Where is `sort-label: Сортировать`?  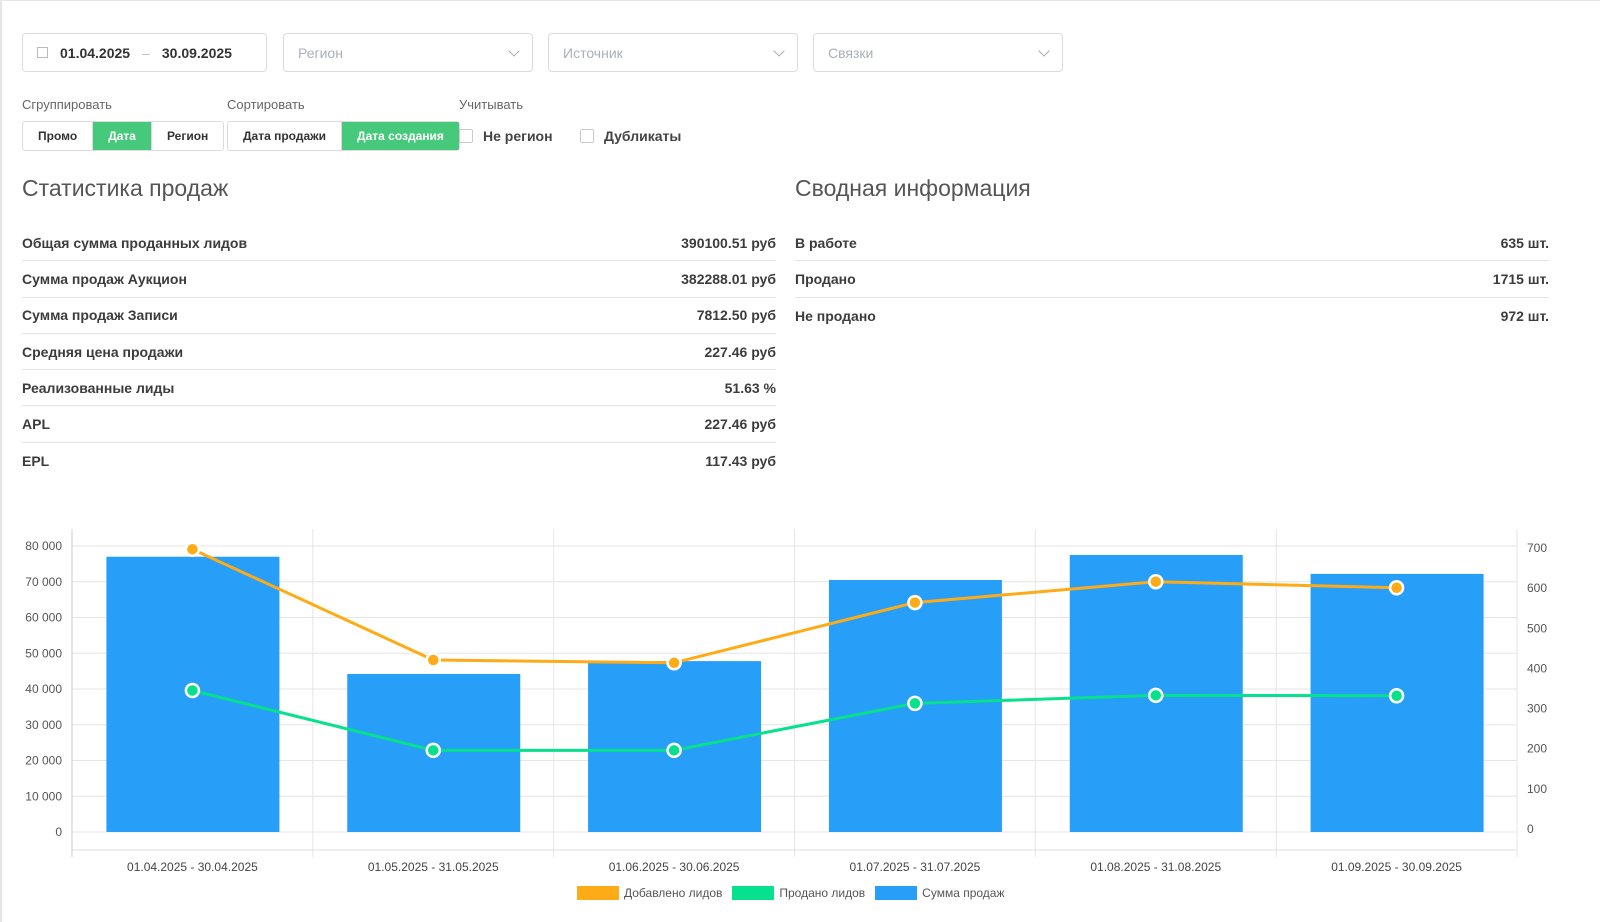
sort-label: Сортировать is located at coordinates (266, 104).